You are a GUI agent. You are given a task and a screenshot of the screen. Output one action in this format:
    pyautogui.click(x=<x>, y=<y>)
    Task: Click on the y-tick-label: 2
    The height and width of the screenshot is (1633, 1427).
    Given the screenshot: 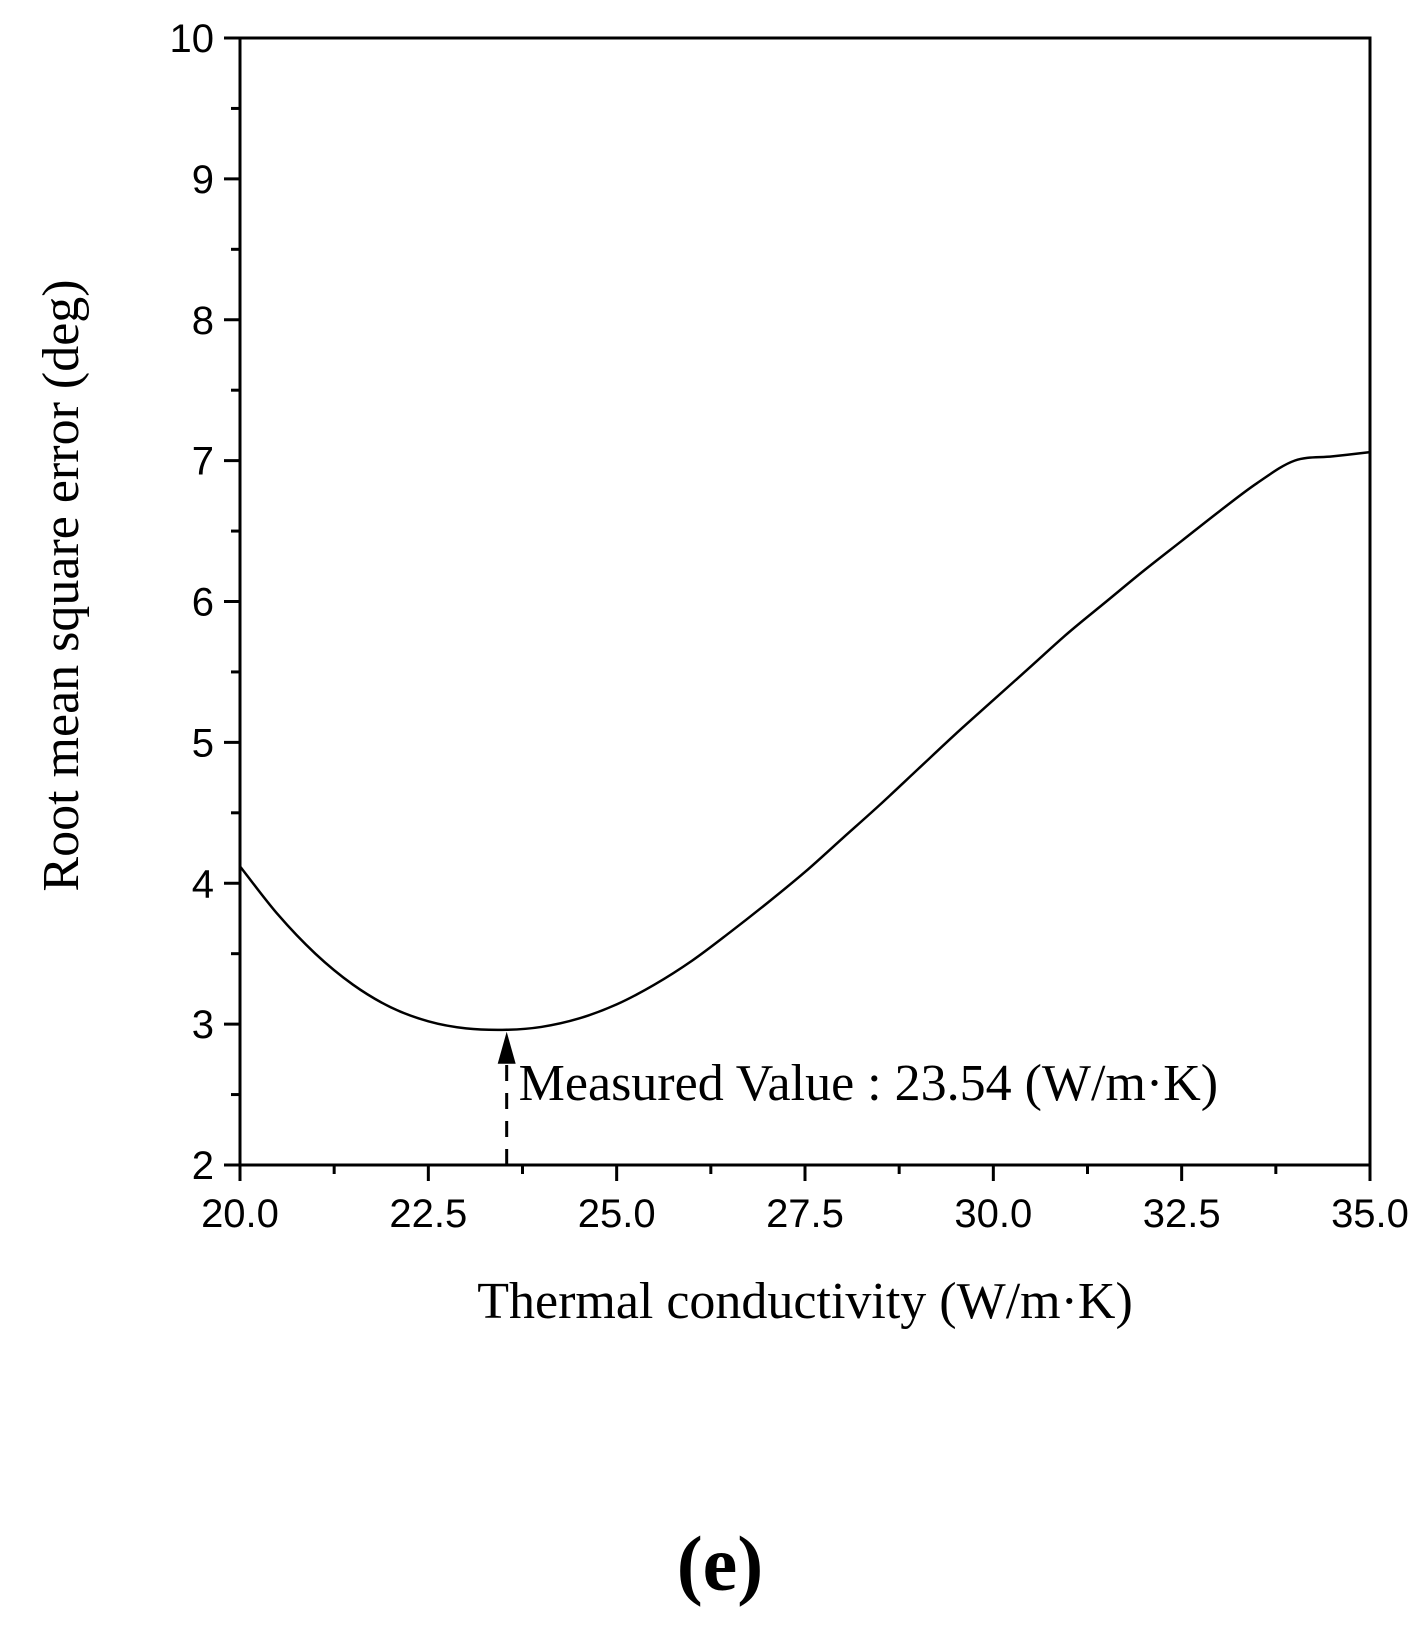 What is the action you would take?
    pyautogui.click(x=203, y=1166)
    